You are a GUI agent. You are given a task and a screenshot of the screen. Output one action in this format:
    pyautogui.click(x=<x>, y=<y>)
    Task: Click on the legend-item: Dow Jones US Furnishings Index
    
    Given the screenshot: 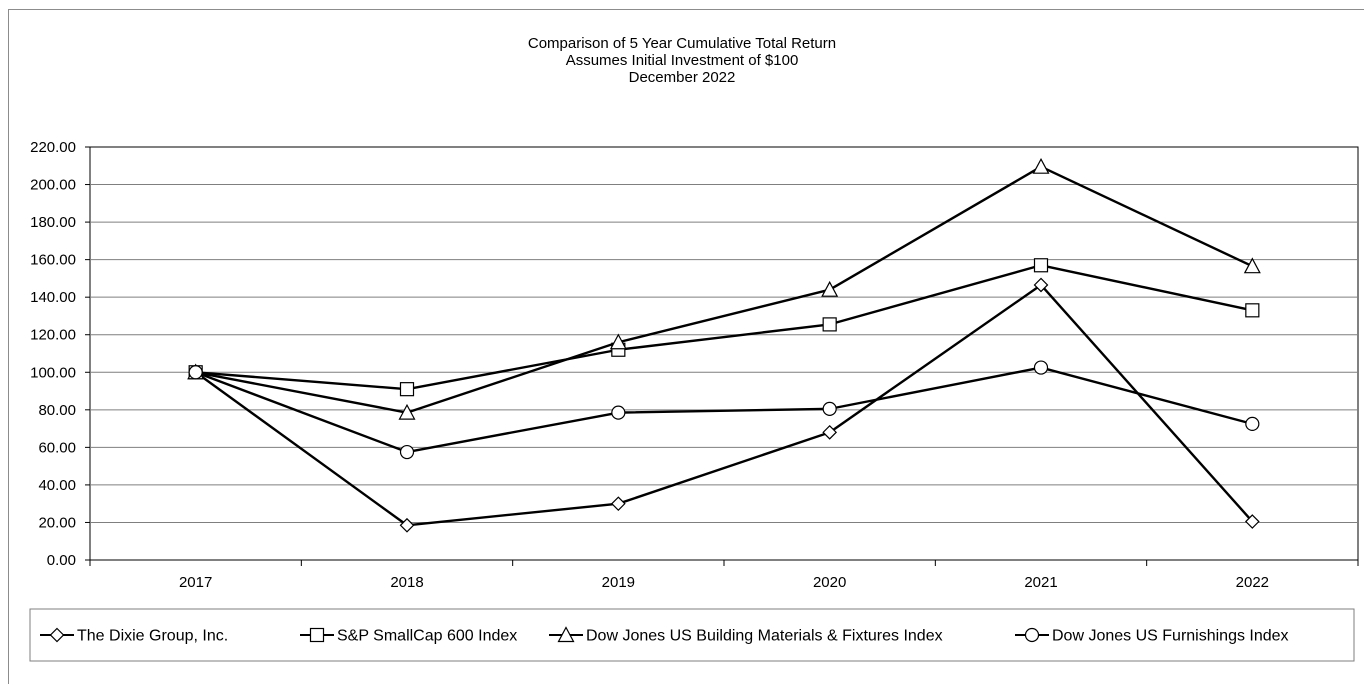 What is the action you would take?
    pyautogui.click(x=1152, y=636)
    